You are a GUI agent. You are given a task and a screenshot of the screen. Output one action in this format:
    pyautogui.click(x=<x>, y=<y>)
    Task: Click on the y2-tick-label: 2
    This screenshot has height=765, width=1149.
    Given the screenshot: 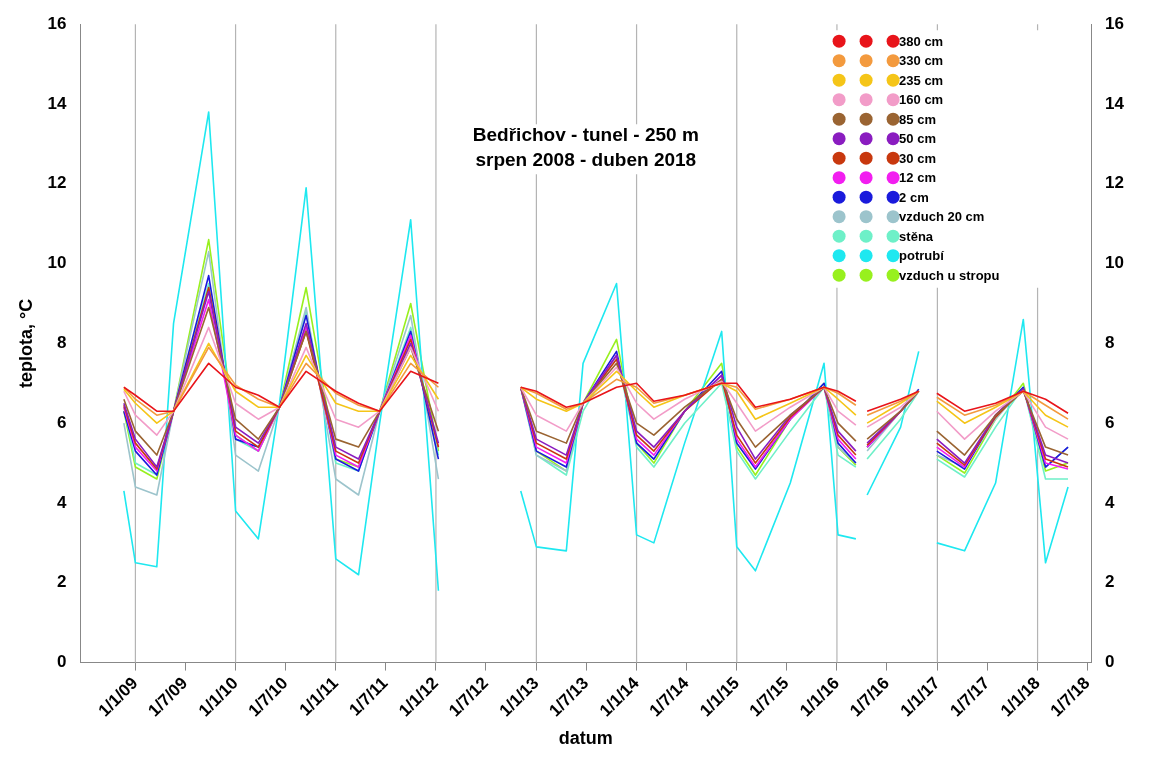 What is the action you would take?
    pyautogui.click(x=1110, y=582)
    